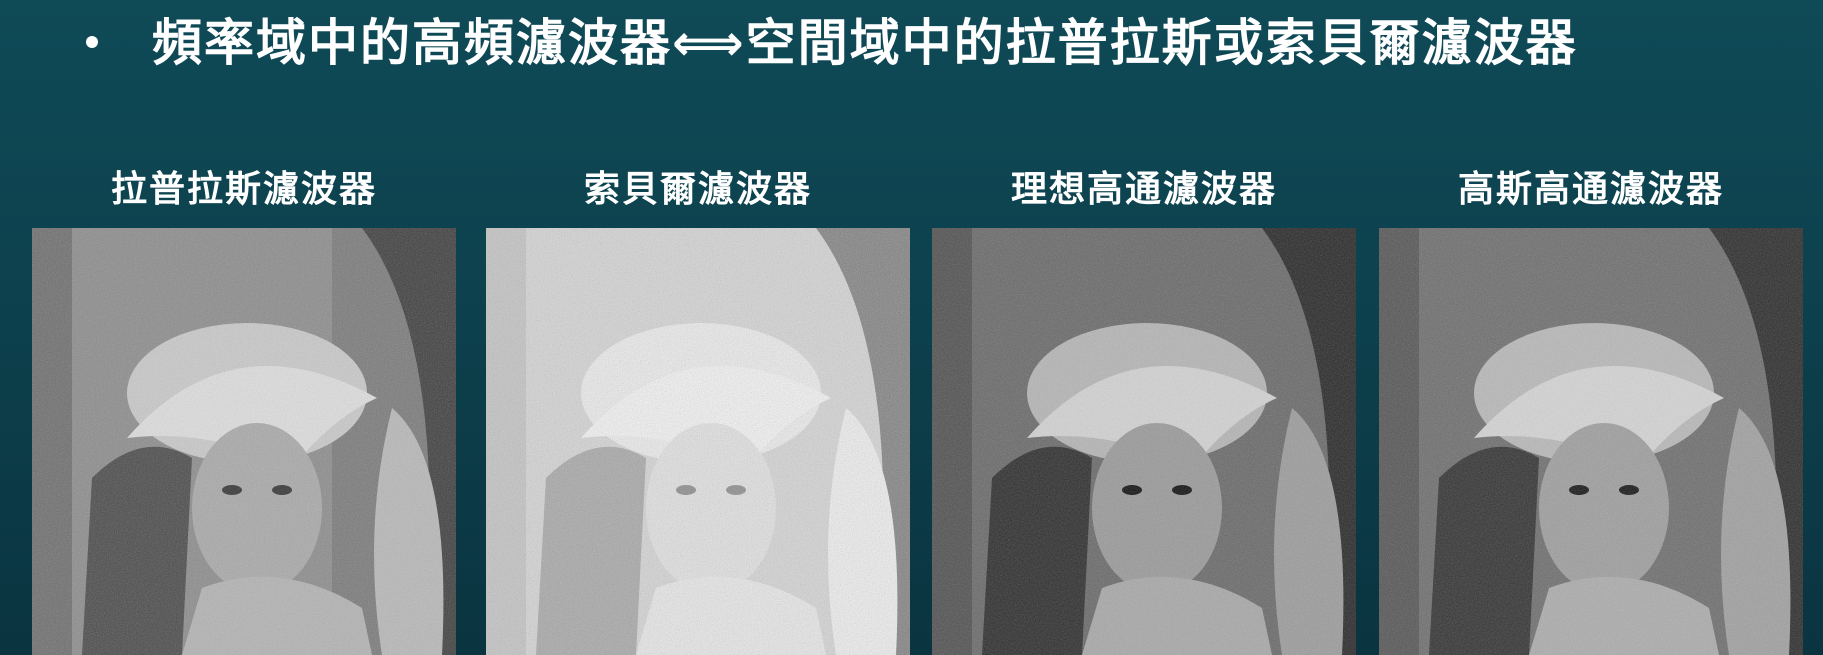 The width and height of the screenshot is (1823, 655). I want to click on bullet-dot-icon, so click(92, 42).